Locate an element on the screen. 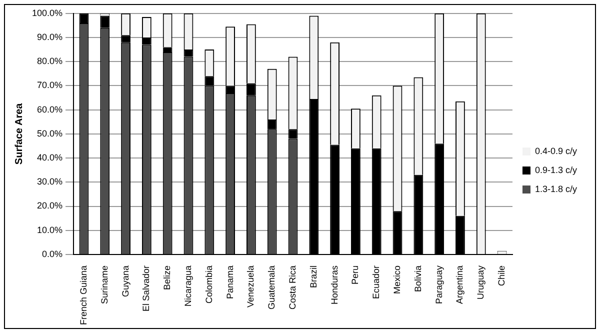 This screenshot has width=600, height=333. x-tick-label: Peru is located at coordinates (355, 274).